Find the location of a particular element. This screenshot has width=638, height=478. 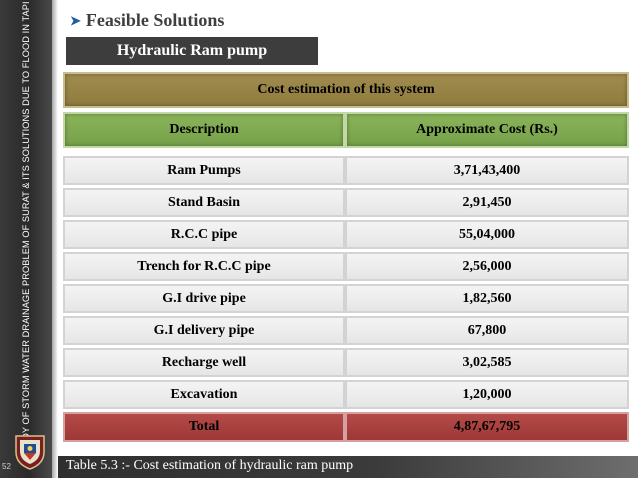

row-cost: 2,91,450 is located at coordinates (487, 202).